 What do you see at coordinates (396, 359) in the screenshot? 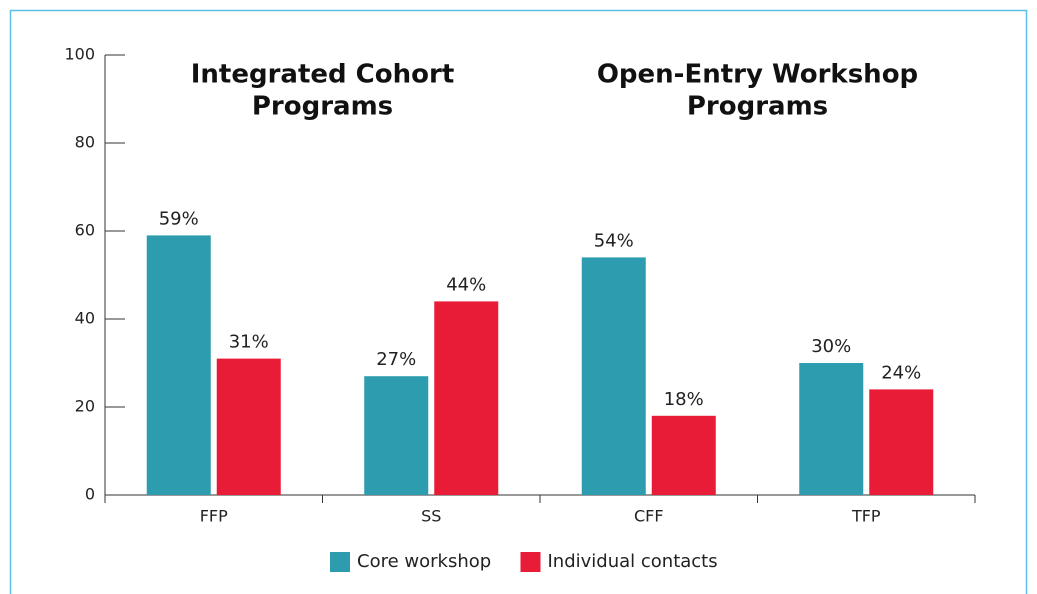
I see `value-label: 27%` at bounding box center [396, 359].